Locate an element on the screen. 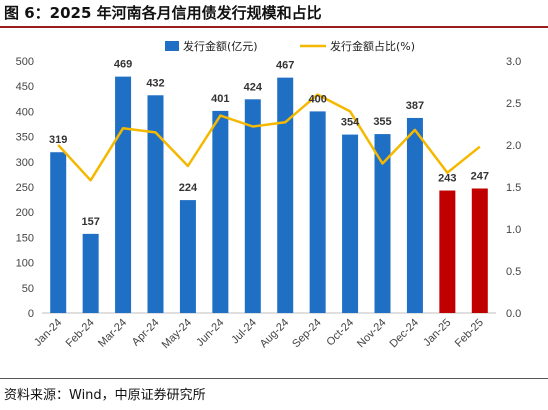 Image resolution: width=548 pixels, height=410 pixels. x-tick-label: Aug-24 is located at coordinates (275, 334).